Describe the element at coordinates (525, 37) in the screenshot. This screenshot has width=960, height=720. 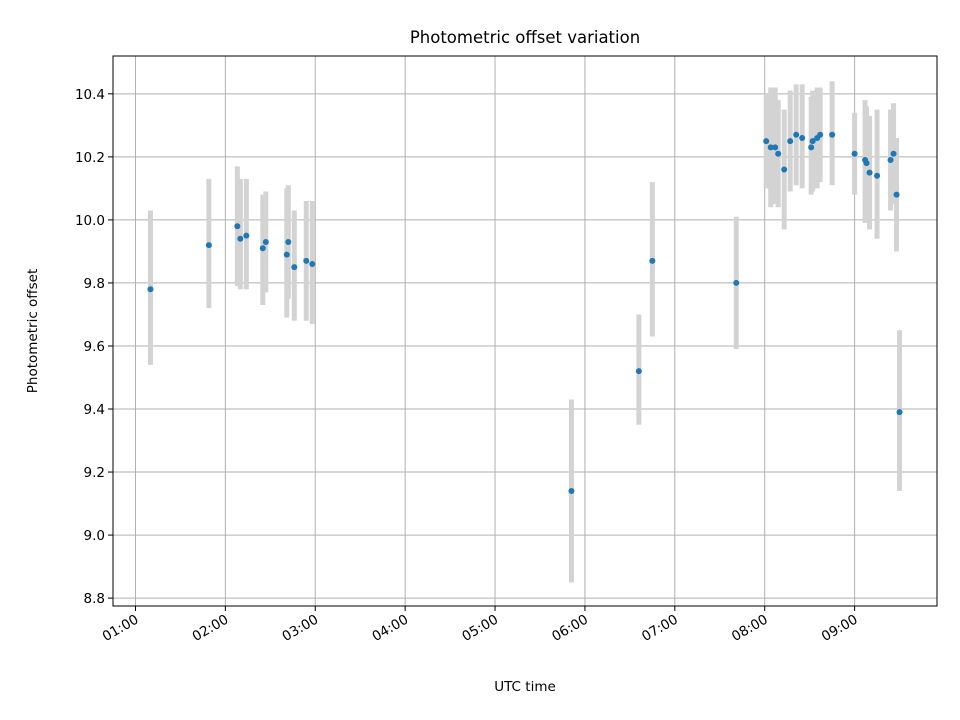
I see `chart-title: Photometric offset variation` at that location.